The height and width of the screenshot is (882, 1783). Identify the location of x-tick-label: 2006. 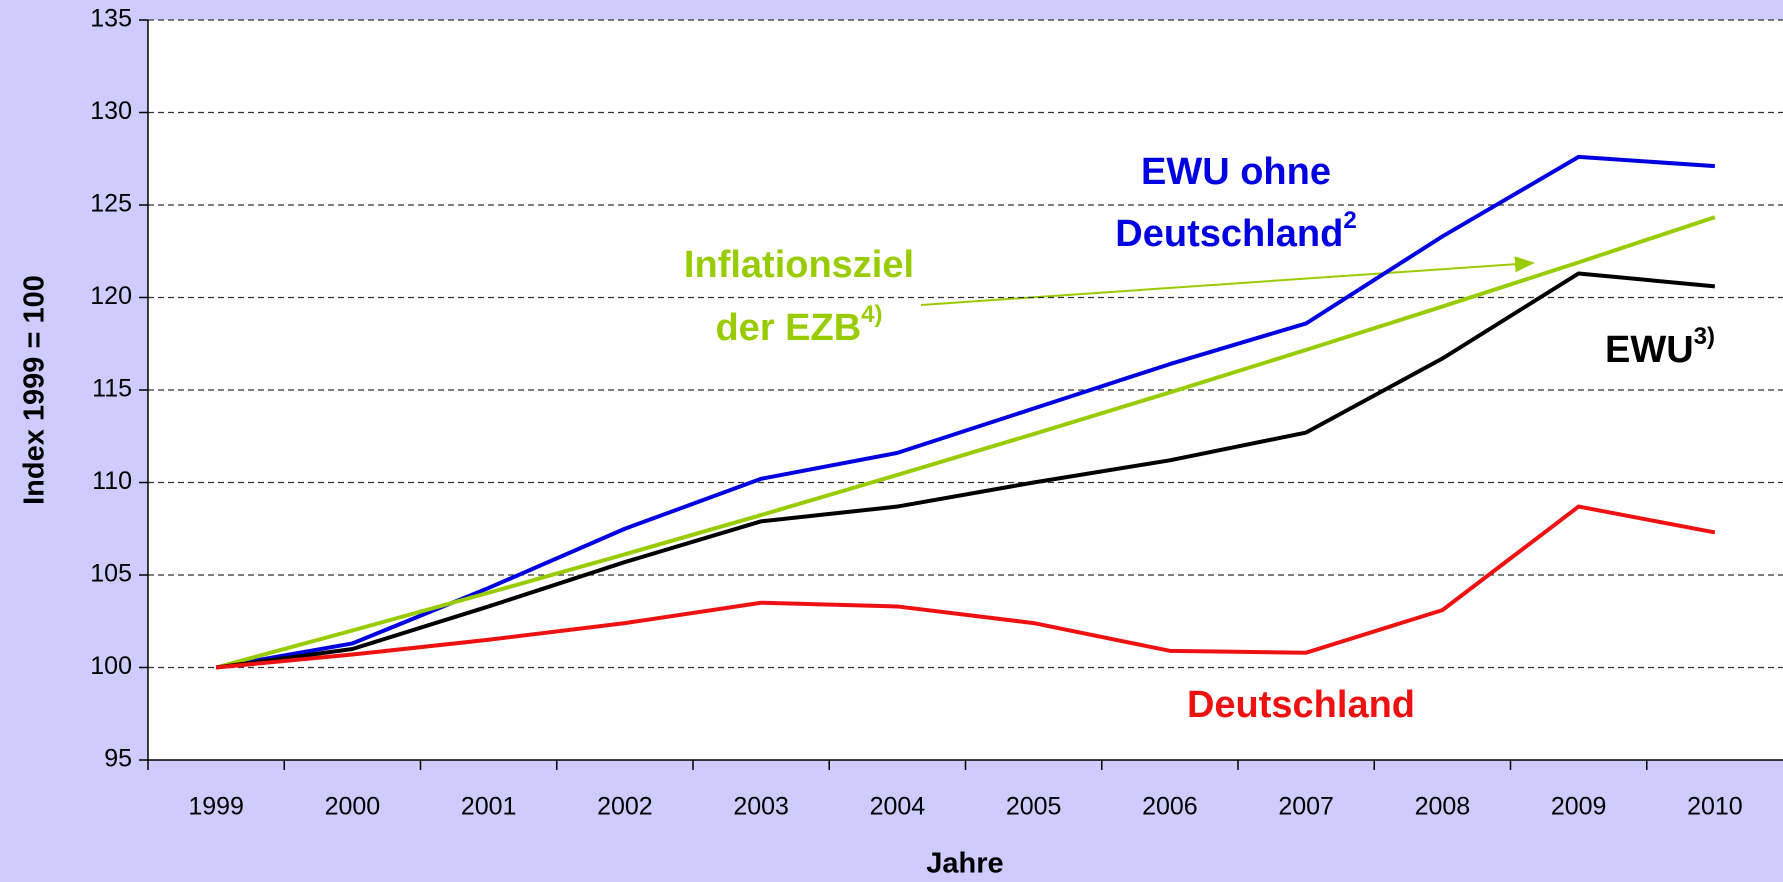
(1170, 807).